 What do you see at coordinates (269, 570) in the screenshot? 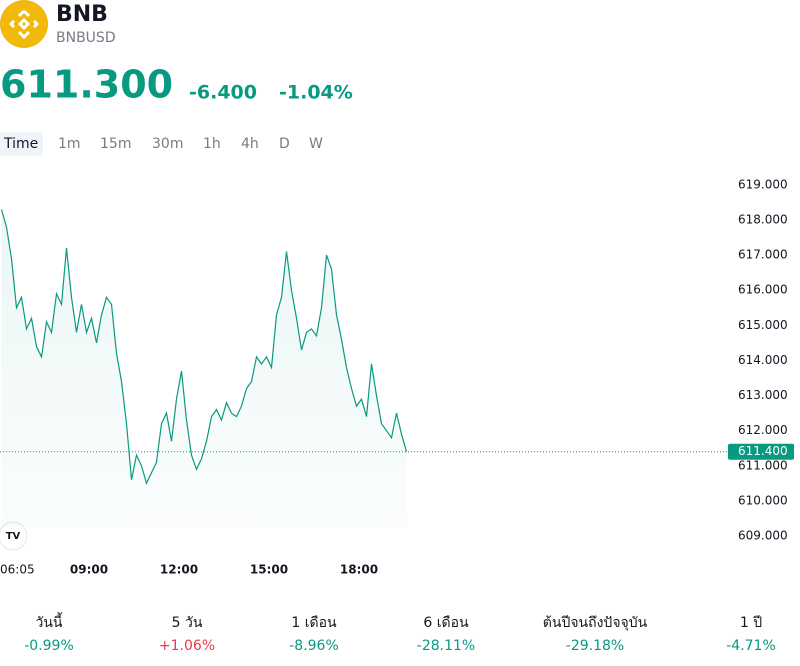
I see `x-tick-label: 15:00` at bounding box center [269, 570].